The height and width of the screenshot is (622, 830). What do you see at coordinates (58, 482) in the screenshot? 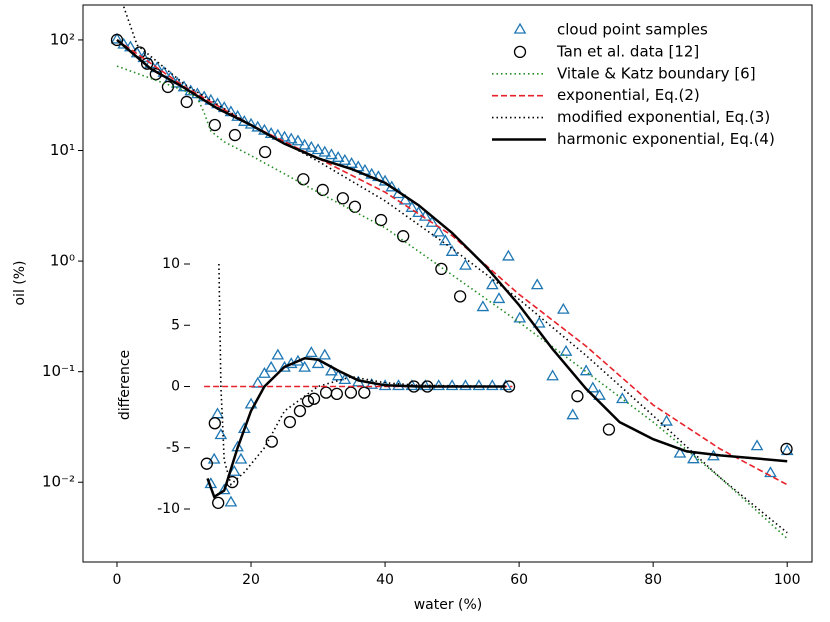
I see `y-tick-label: 10⁻²` at bounding box center [58, 482].